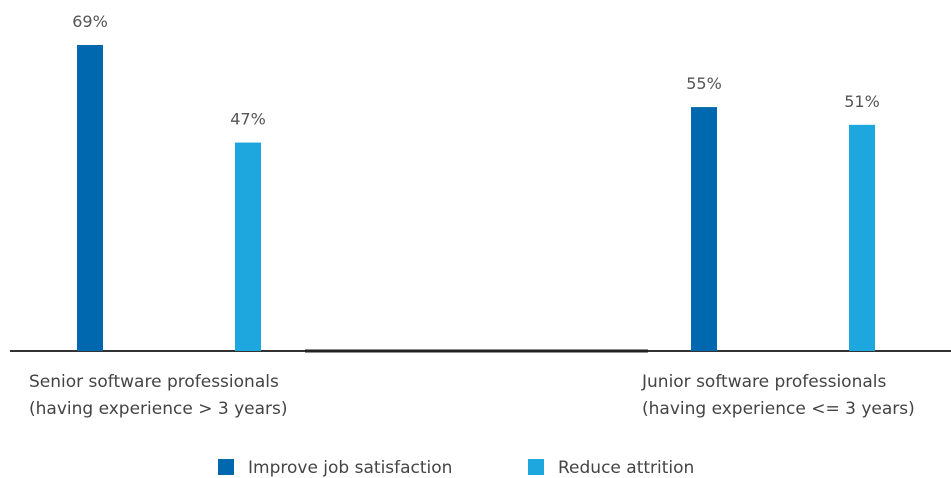 The height and width of the screenshot is (478, 951). What do you see at coordinates (248, 246) in the screenshot?
I see `bar-senior-reduce-attrition` at bounding box center [248, 246].